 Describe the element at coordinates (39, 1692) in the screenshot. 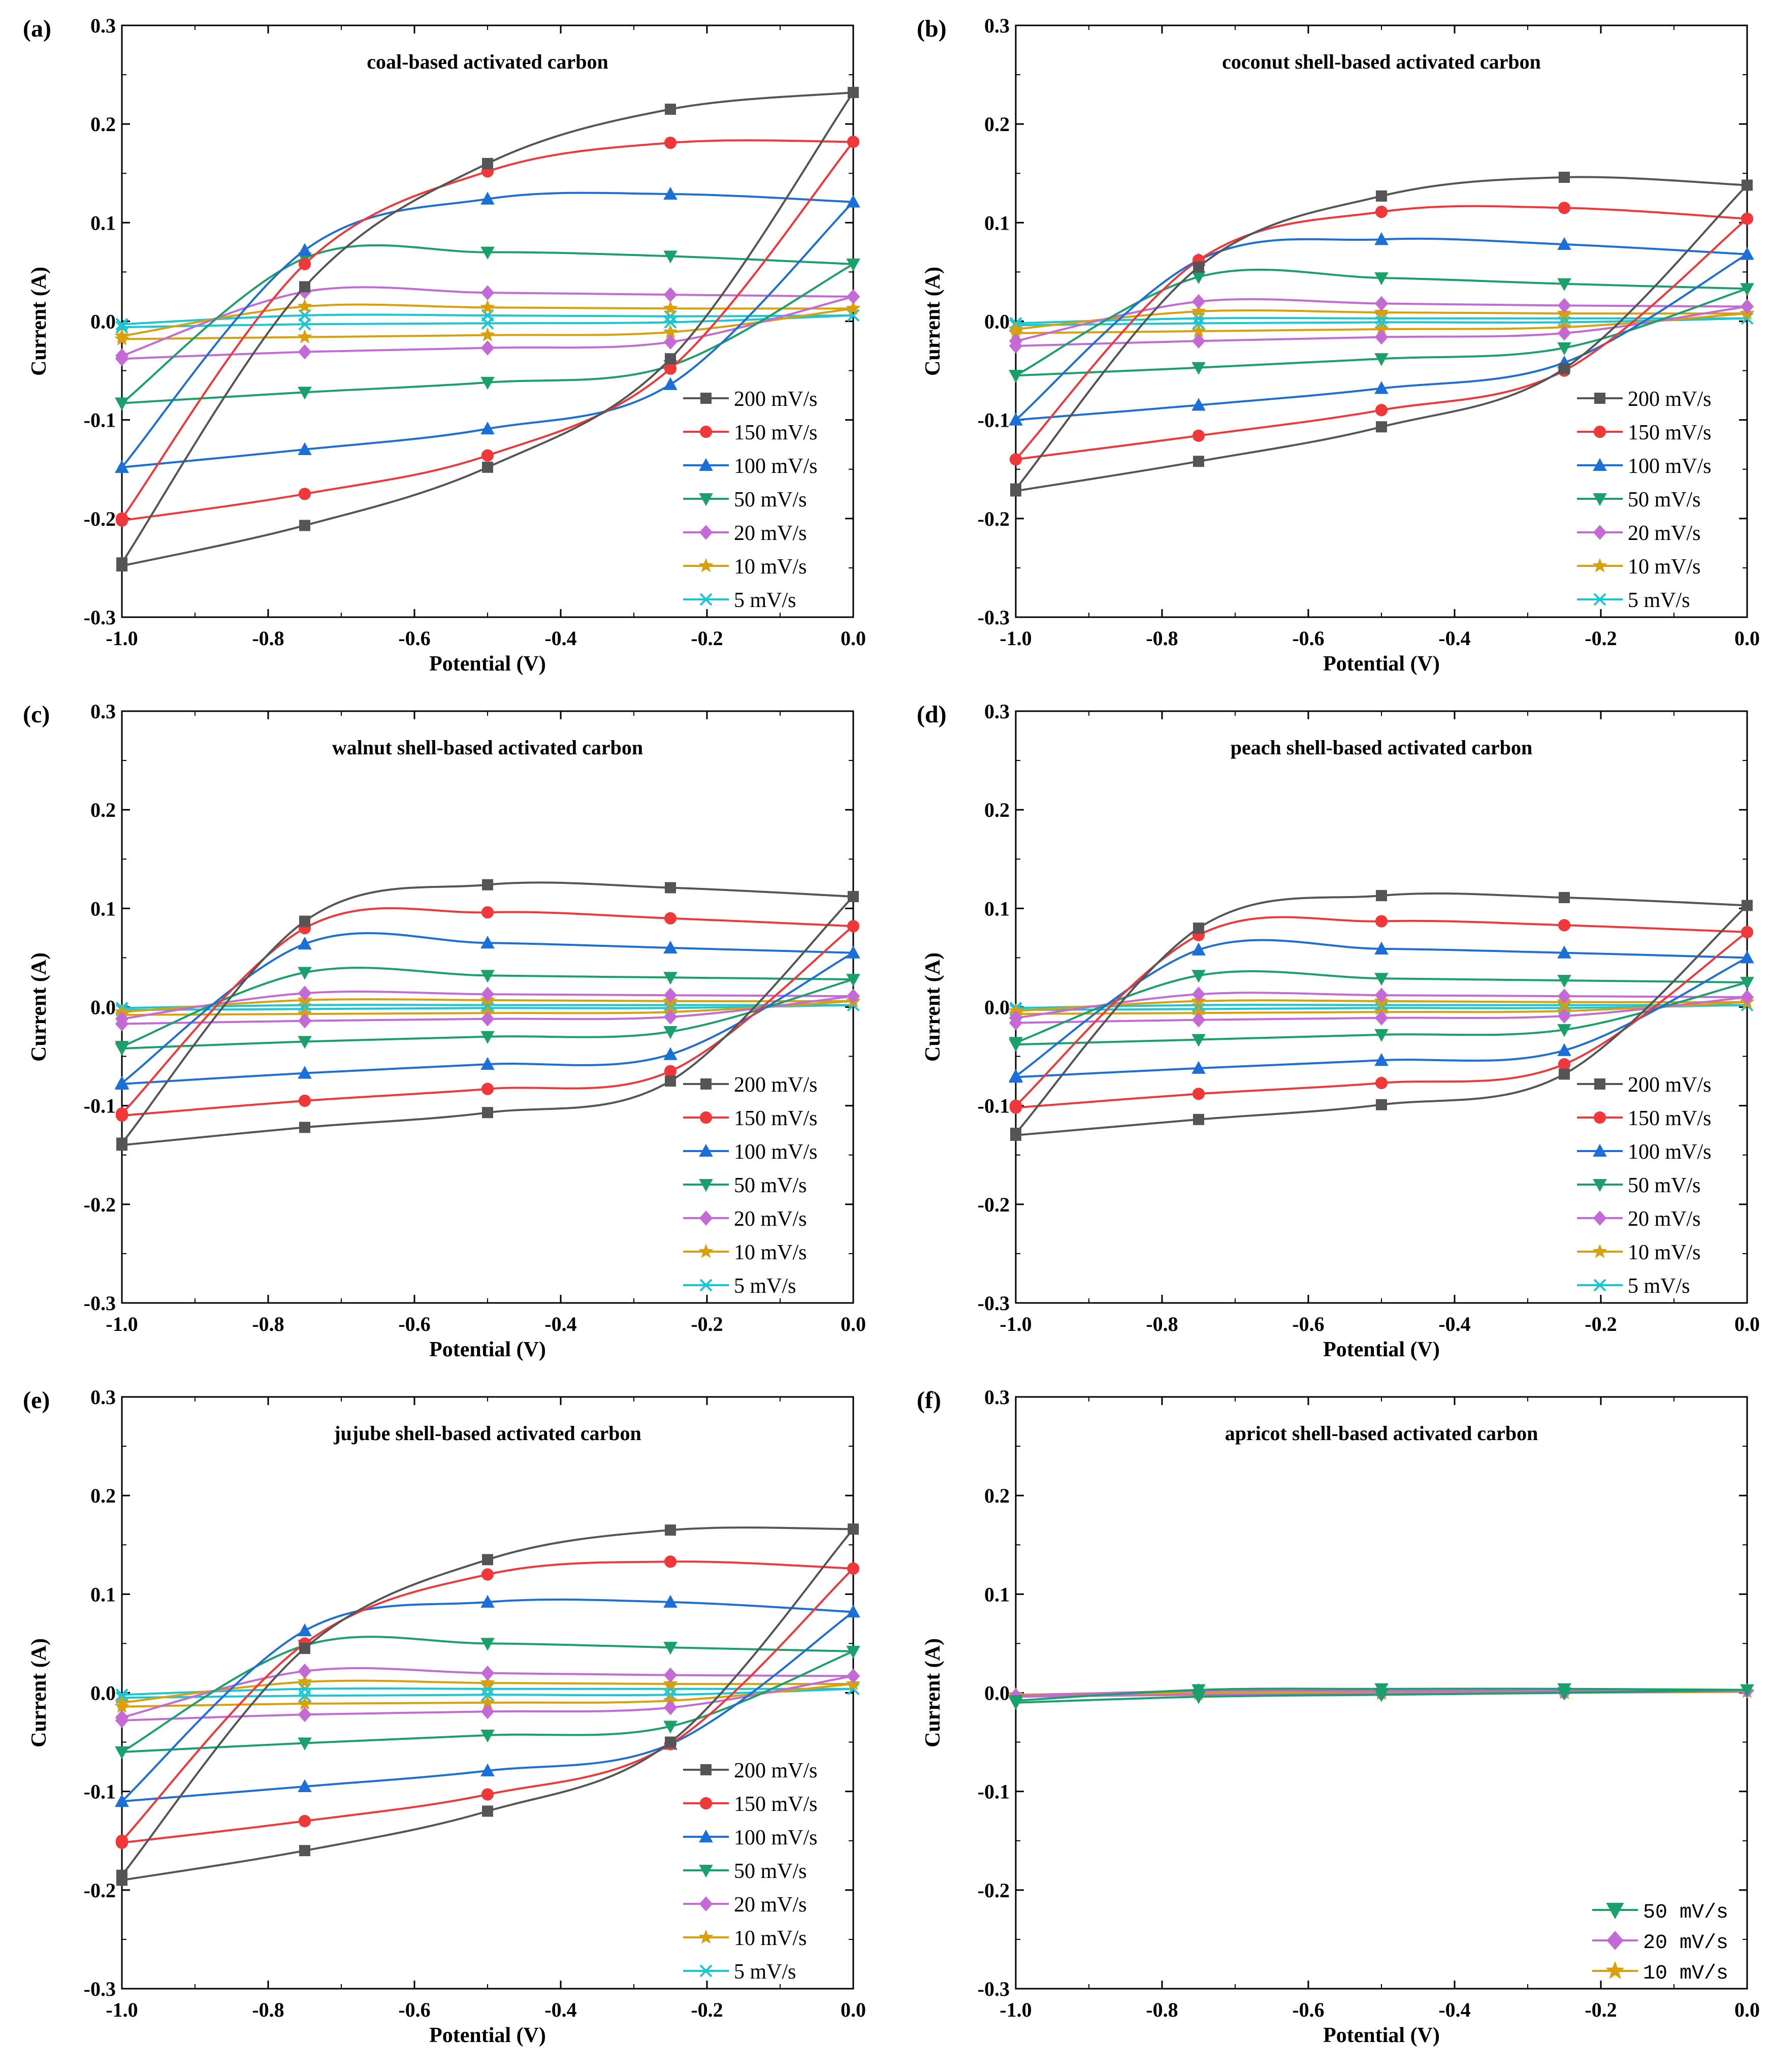

I see `y-axis-title: Current (A)` at that location.